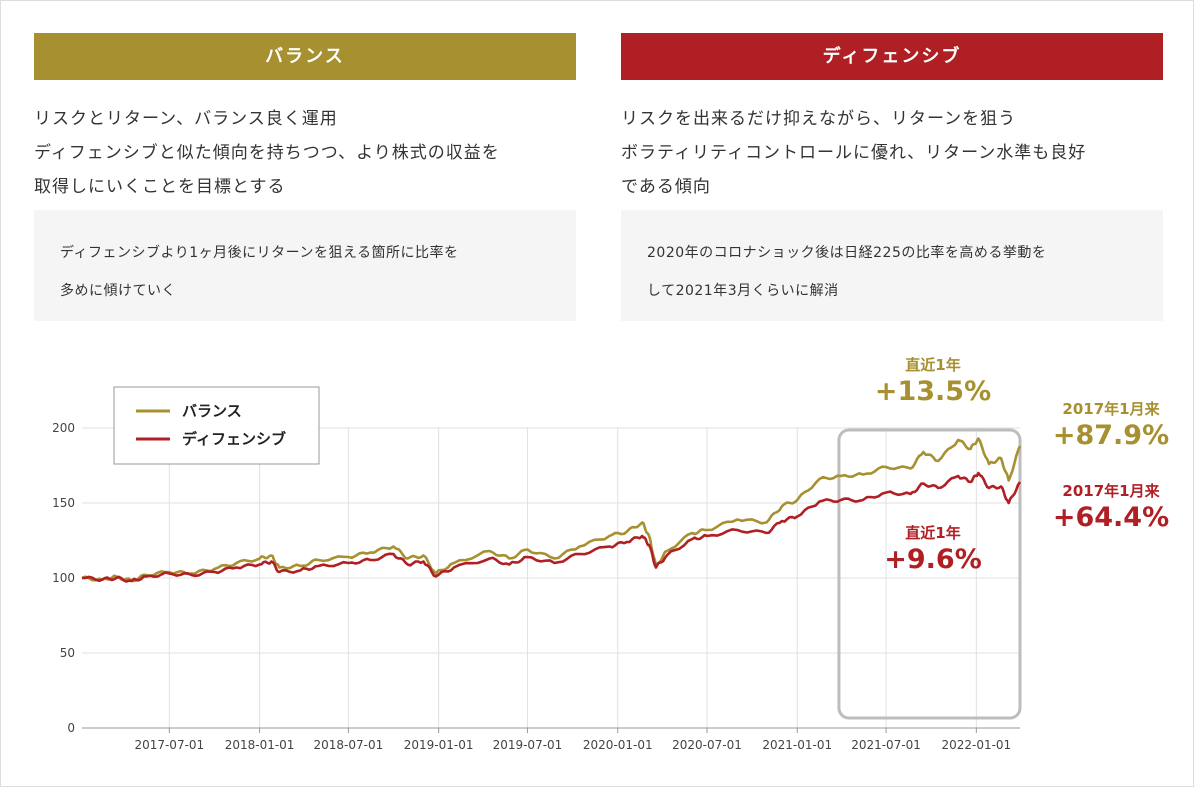  I want to click on legend-box, so click(216, 425).